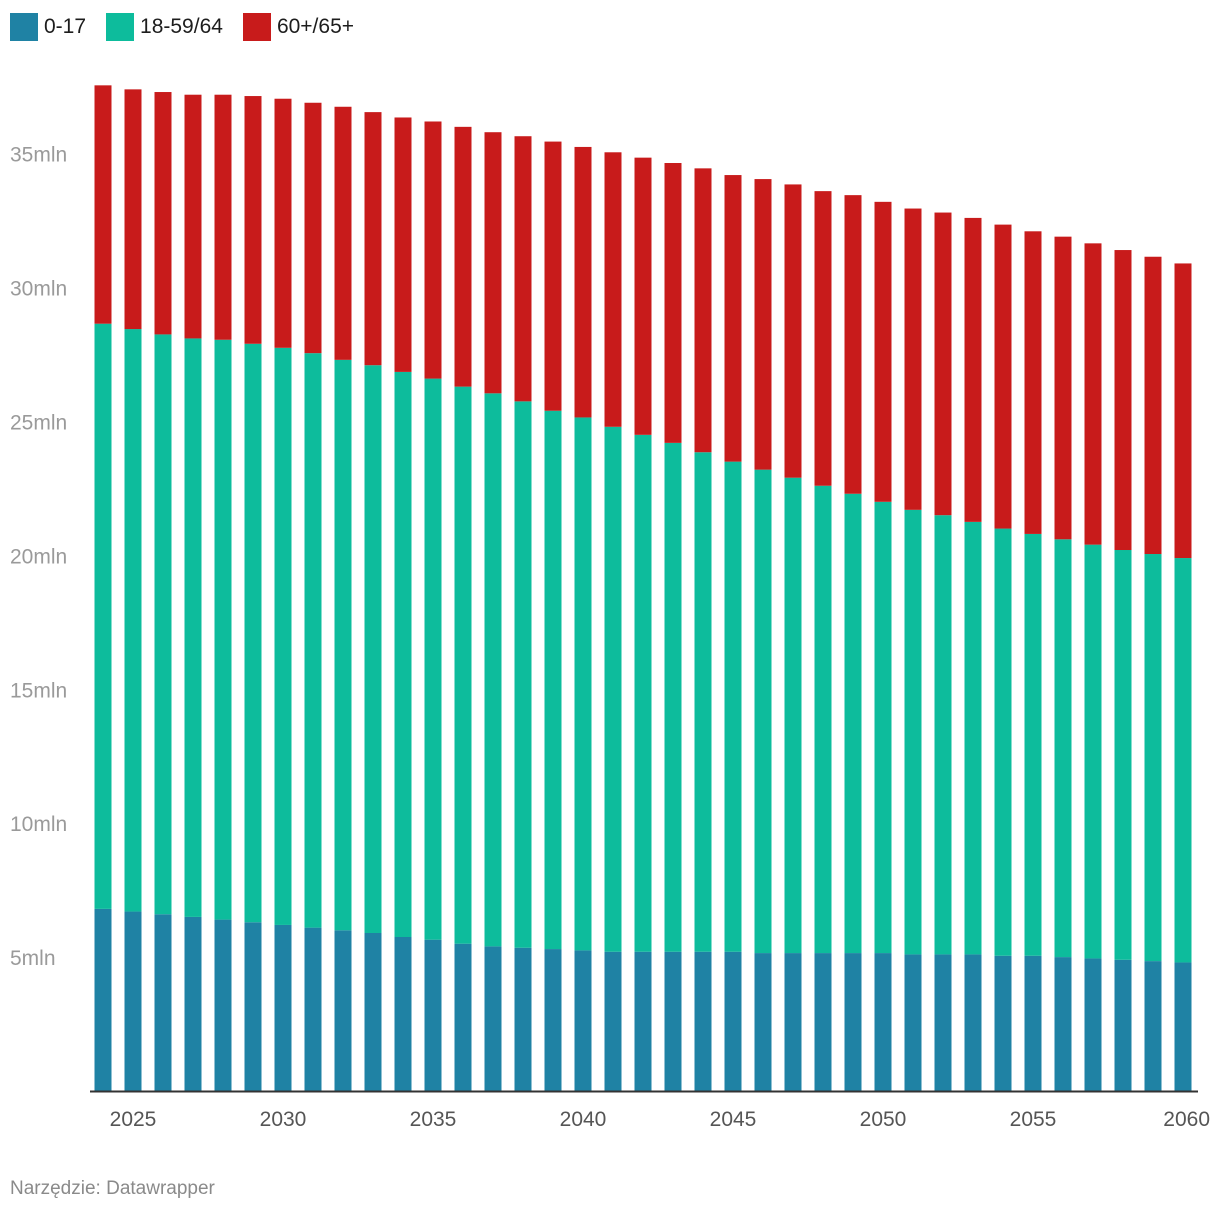 The height and width of the screenshot is (1216, 1220). Describe the element at coordinates (65, 26) in the screenshot. I see `legend-label: 0-17` at that location.